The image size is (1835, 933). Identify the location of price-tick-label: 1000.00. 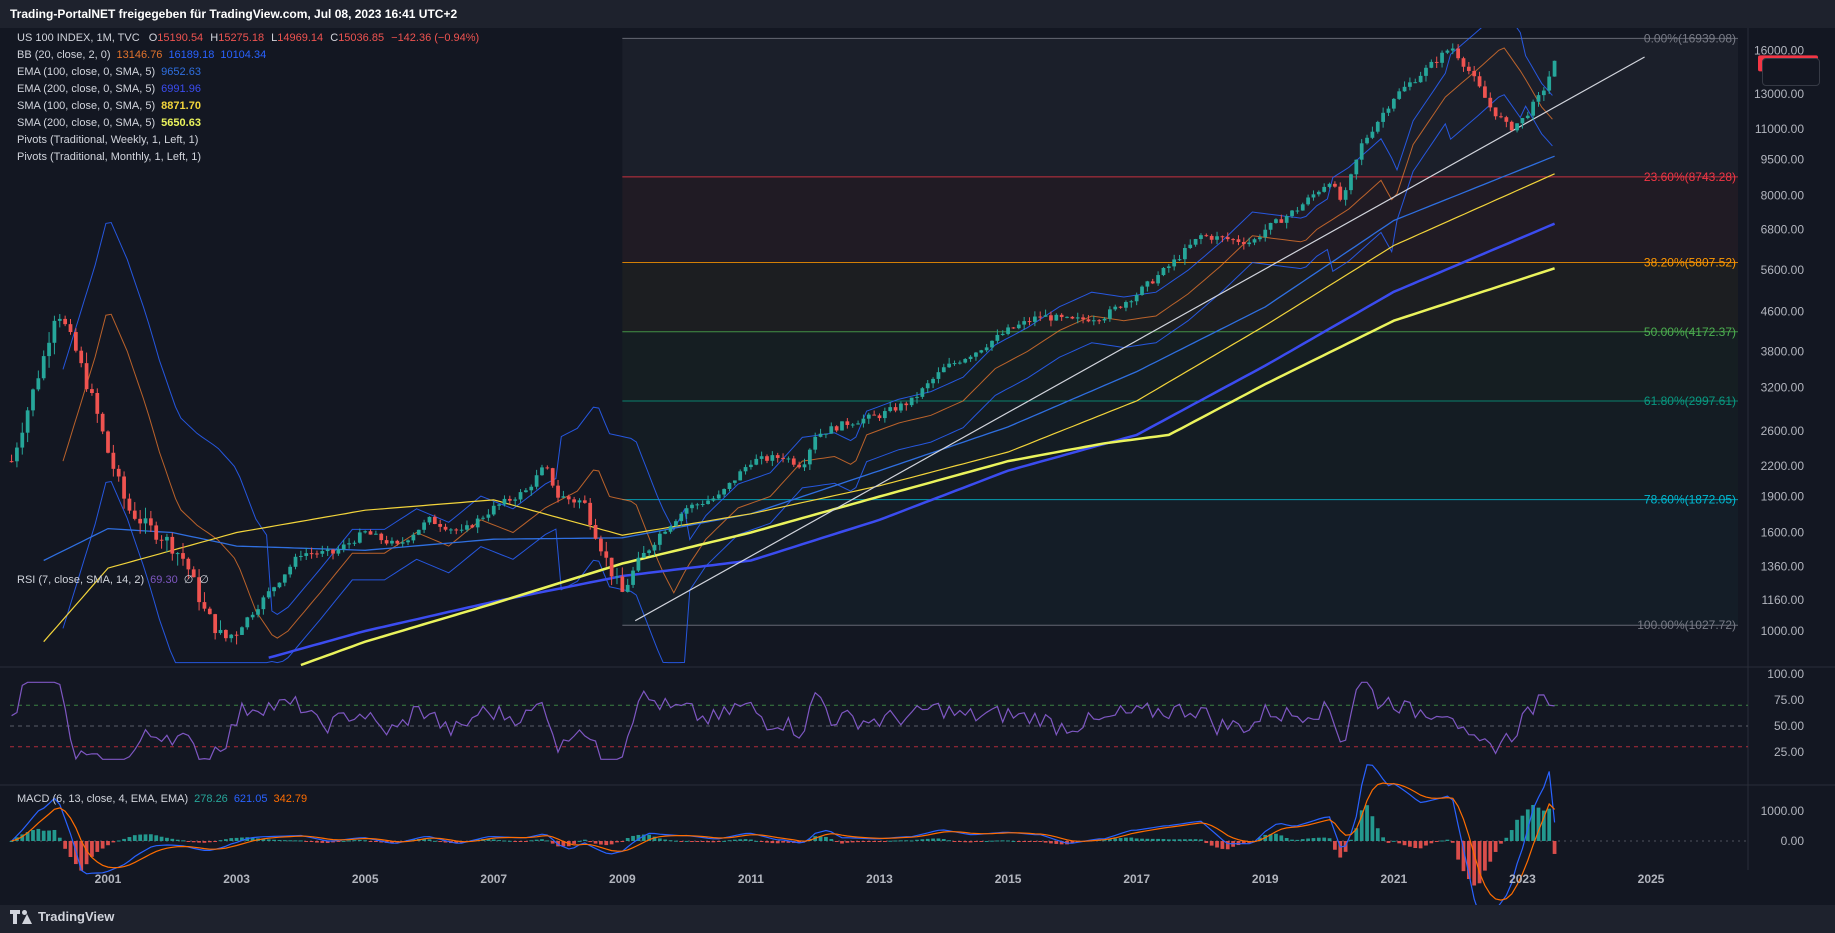
(1783, 631).